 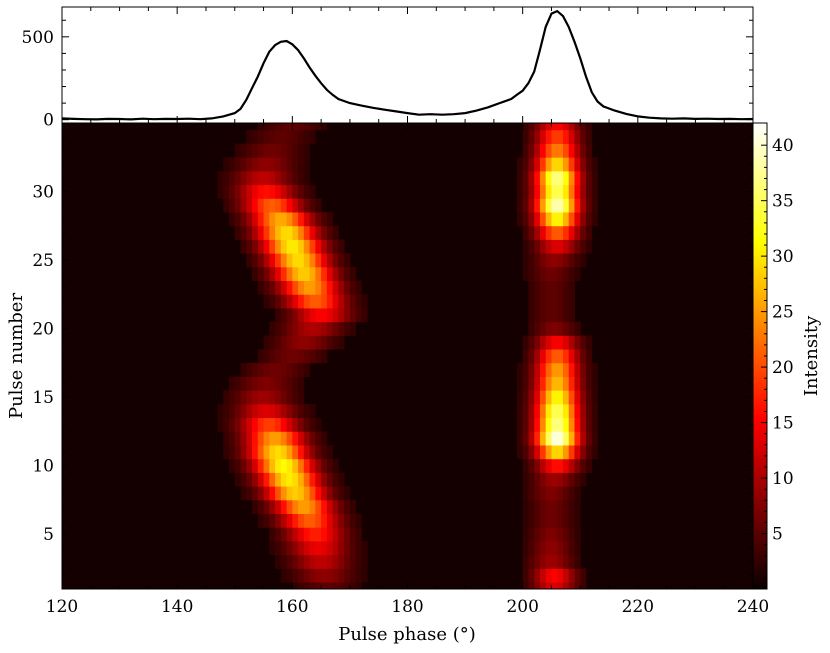 What do you see at coordinates (177, 607) in the screenshot?
I see `heatmap-x-tick-label: 140` at bounding box center [177, 607].